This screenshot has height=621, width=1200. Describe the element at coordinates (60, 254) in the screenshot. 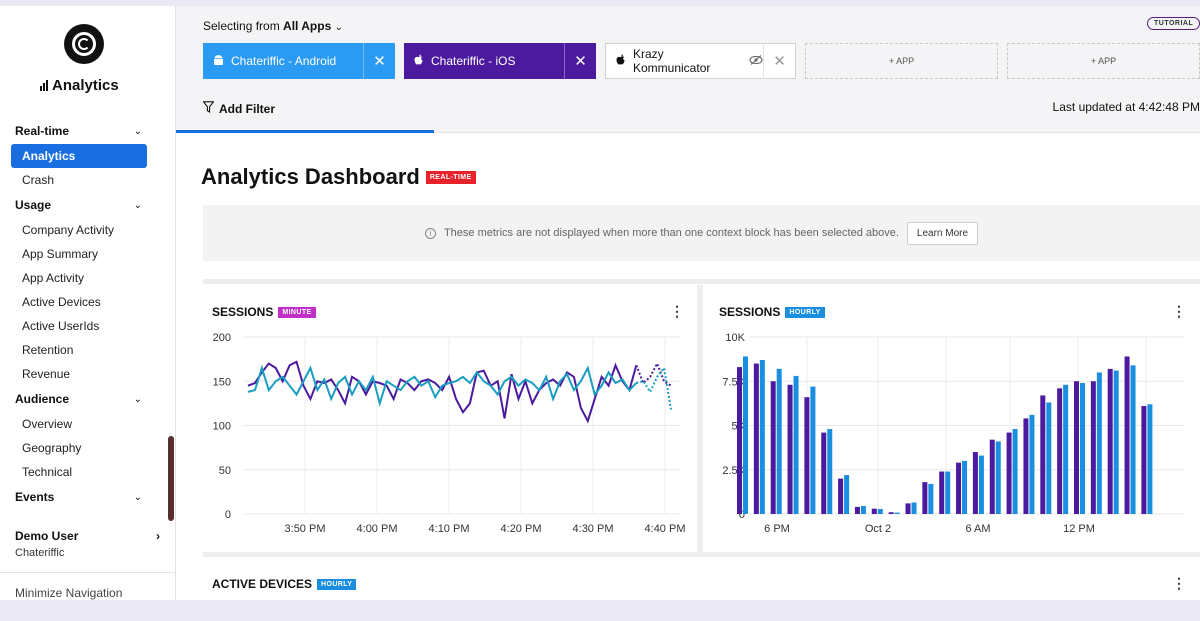

I see `sidebar-item-app-summary: App Summary` at that location.